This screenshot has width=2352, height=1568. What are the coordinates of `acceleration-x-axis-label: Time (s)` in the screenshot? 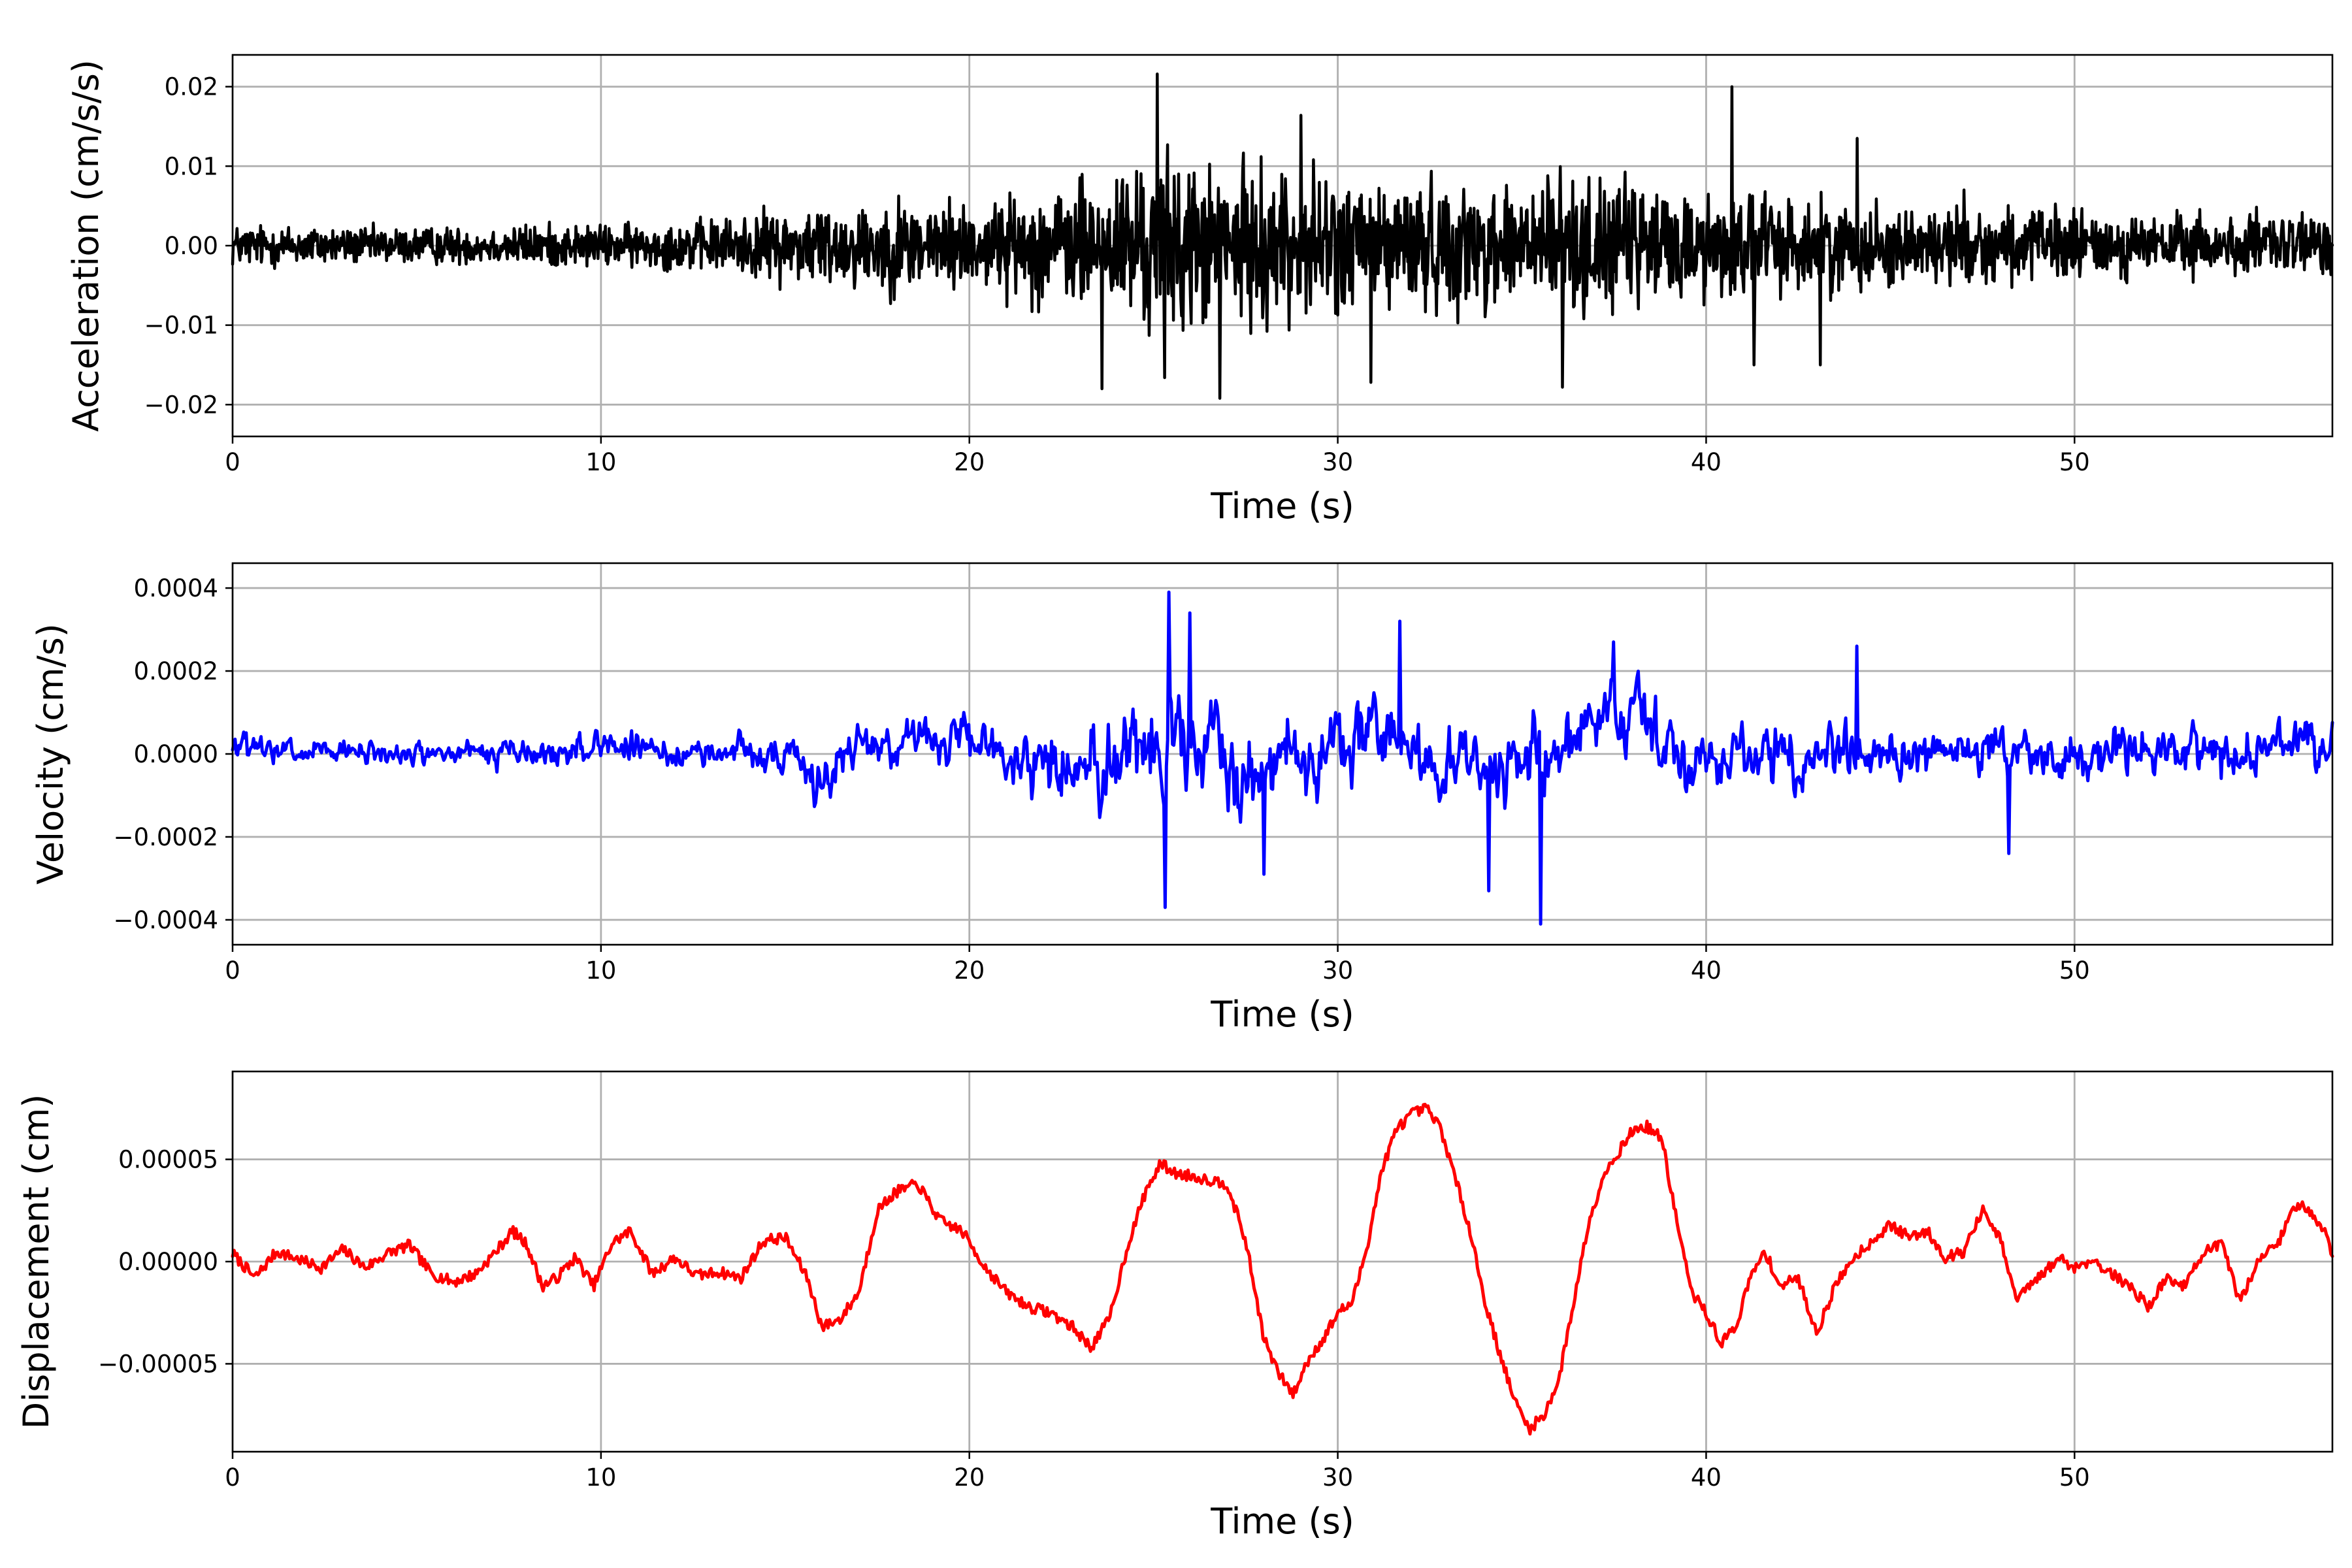 It's located at (1282, 506).